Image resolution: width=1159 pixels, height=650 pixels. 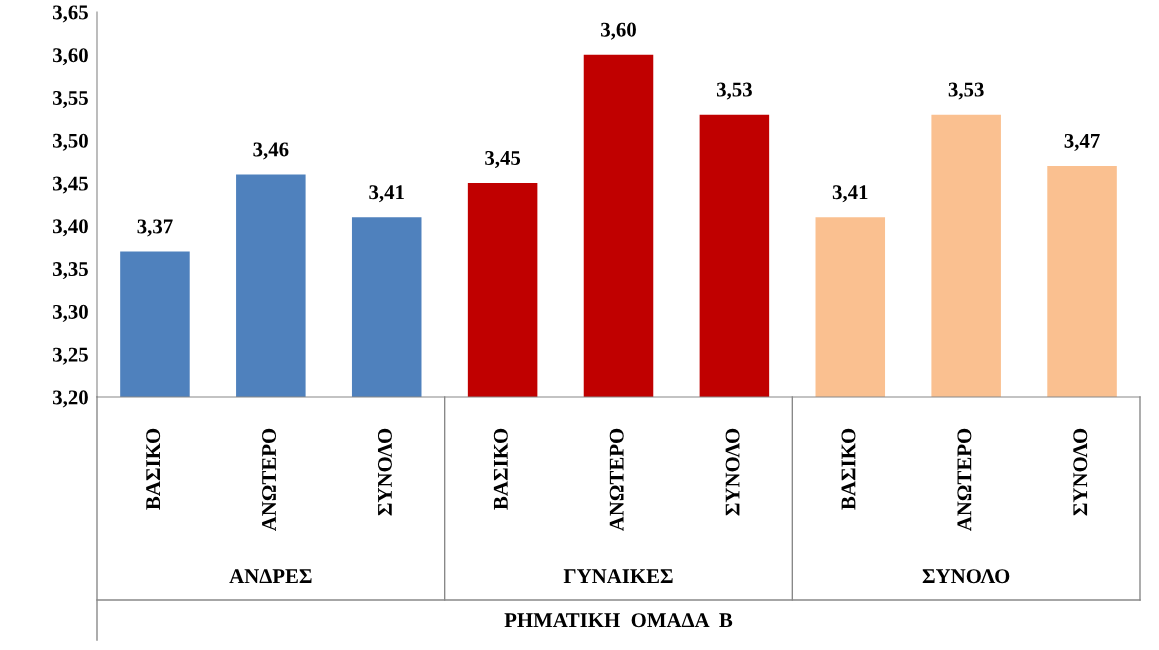 What do you see at coordinates (270, 576) in the screenshot?
I see `text: ΑΝΔΡΕΣ` at bounding box center [270, 576].